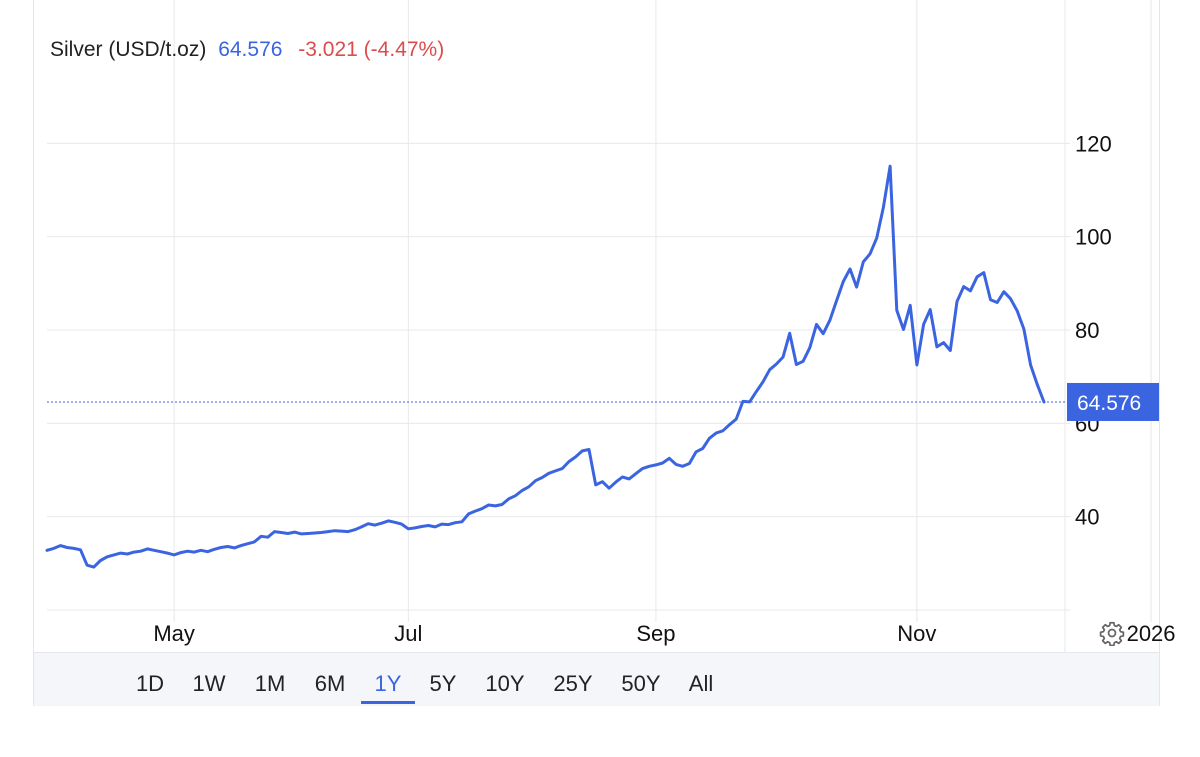 The height and width of the screenshot is (757, 1200). I want to click on range-button-1w: 1W, so click(209, 683).